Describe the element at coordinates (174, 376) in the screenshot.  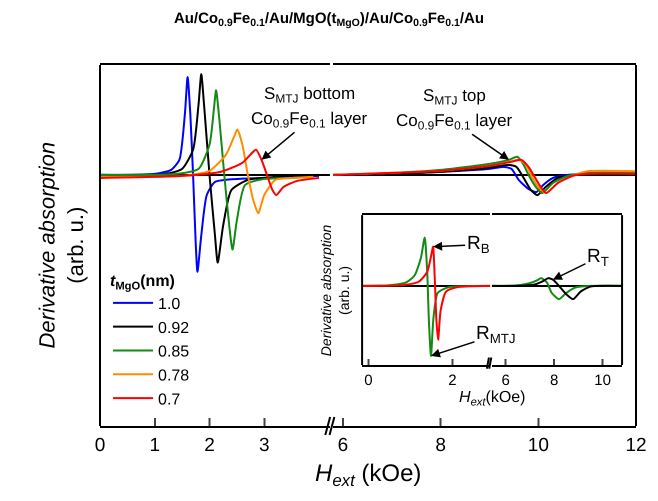
I see `legend-label: 0.78` at that location.